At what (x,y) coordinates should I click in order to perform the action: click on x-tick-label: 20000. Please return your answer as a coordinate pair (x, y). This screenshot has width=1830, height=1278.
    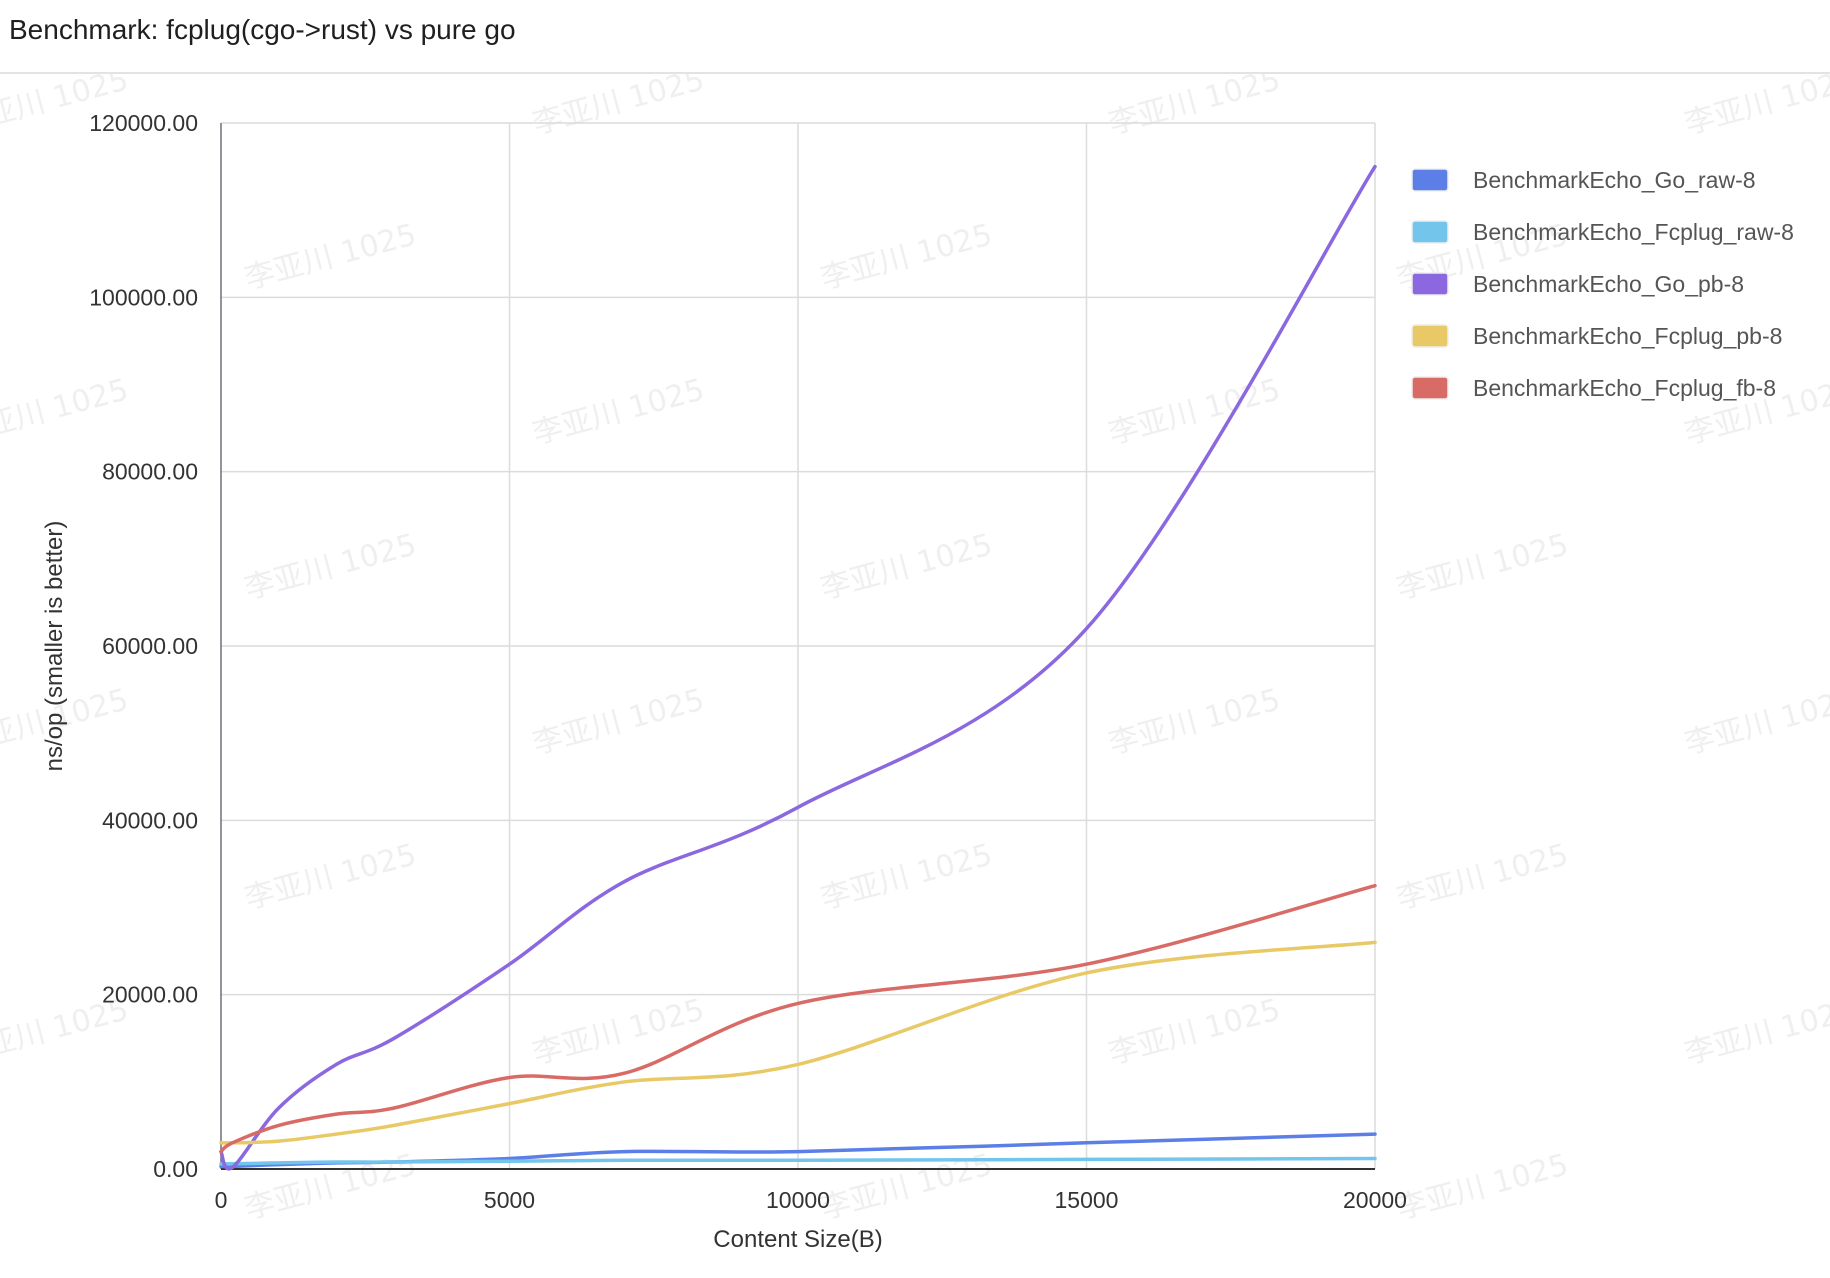
    Looking at the image, I should click on (1375, 1200).